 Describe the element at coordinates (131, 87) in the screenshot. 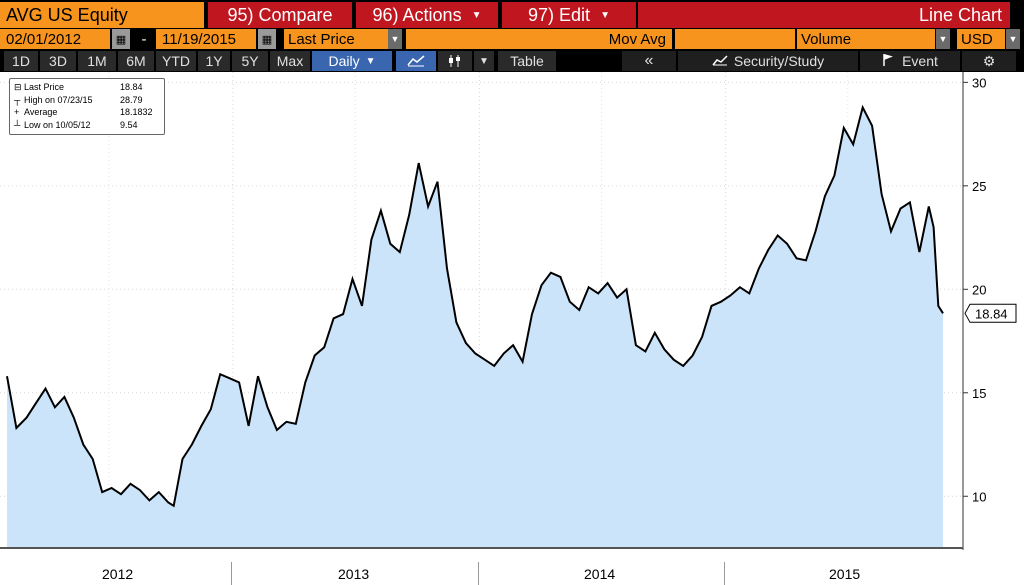

I see `legend-value: 18.84` at that location.